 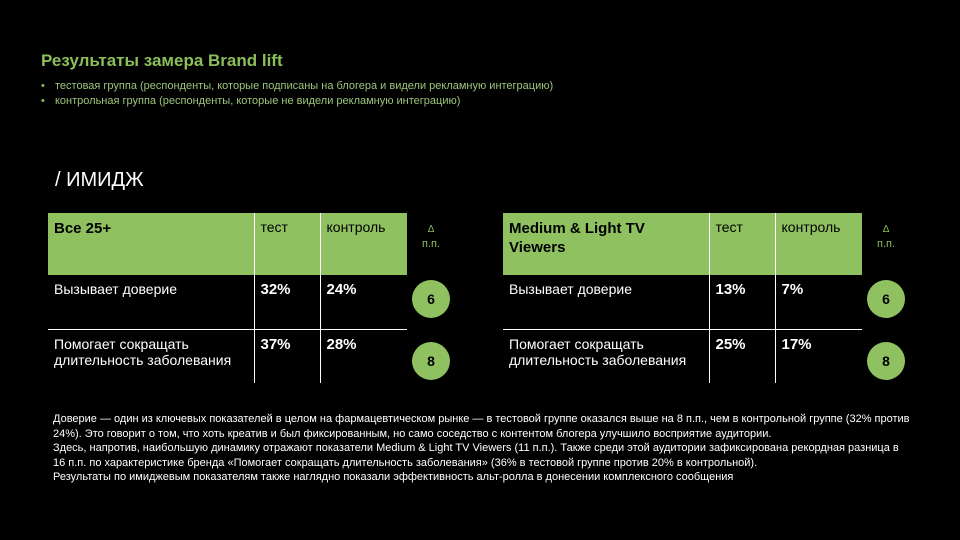 What do you see at coordinates (286, 356) in the screenshot?
I see `test-value: 37%` at bounding box center [286, 356].